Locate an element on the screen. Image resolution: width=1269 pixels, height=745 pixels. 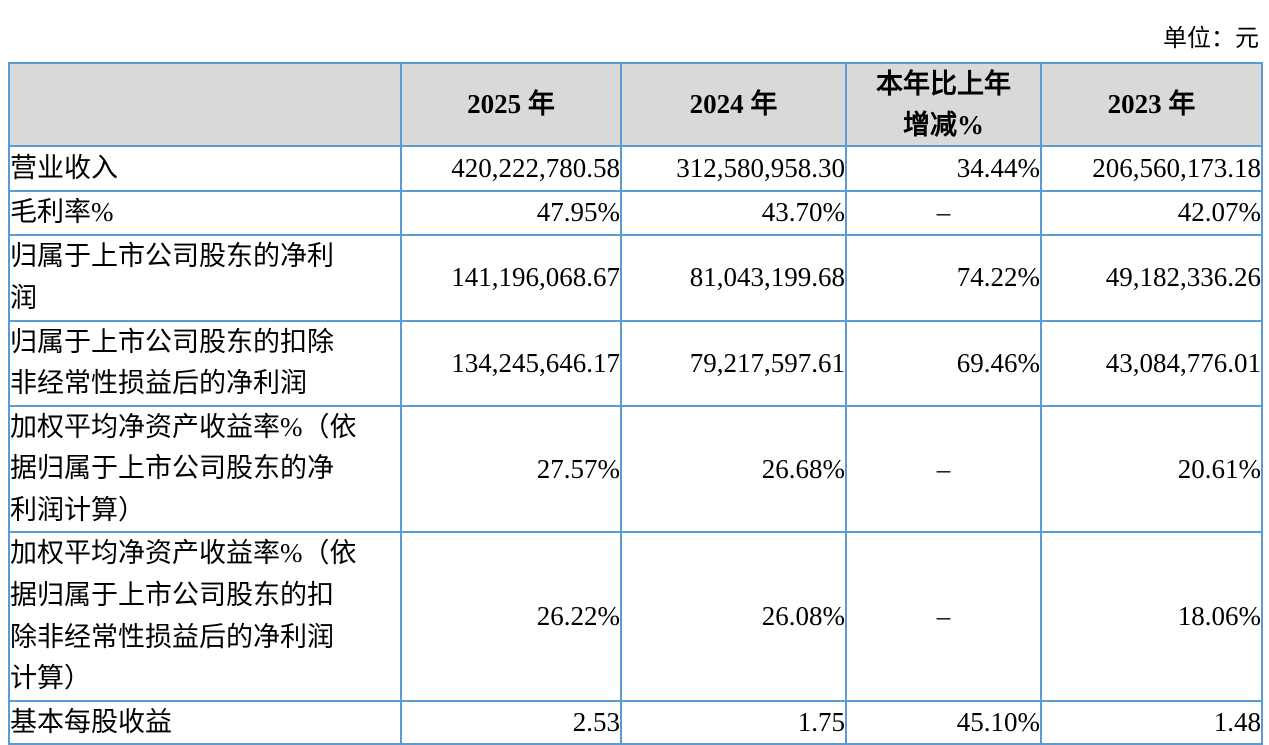
header-2025: 2025 年 is located at coordinates (511, 104).